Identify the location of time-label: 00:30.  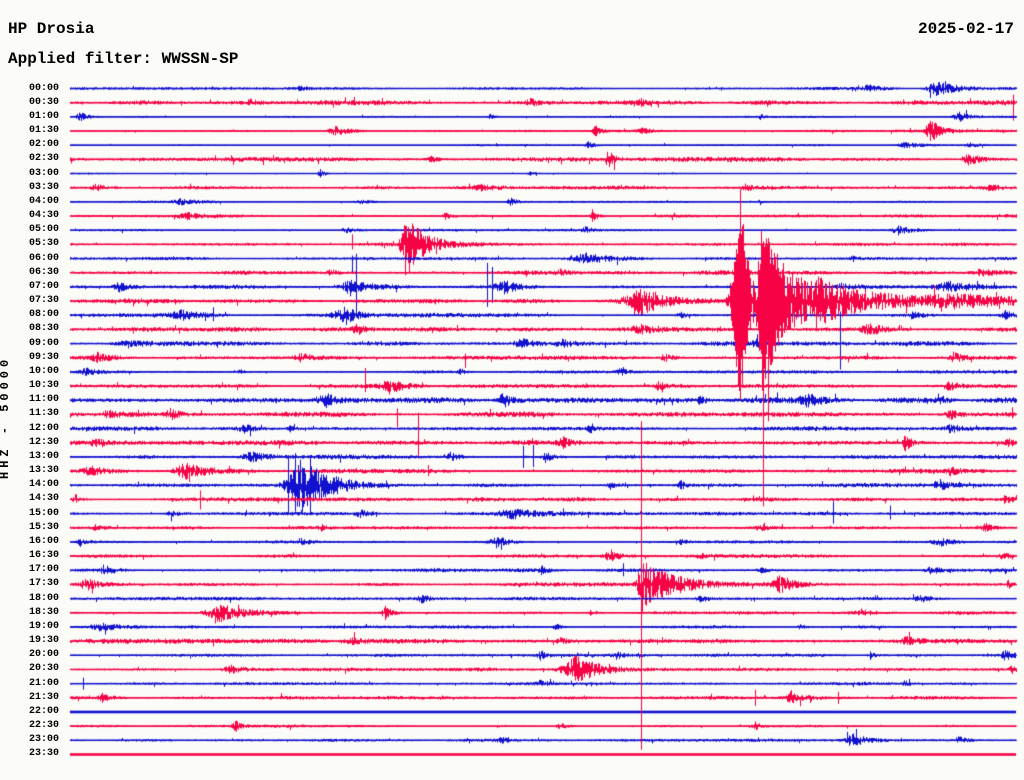
(43, 102).